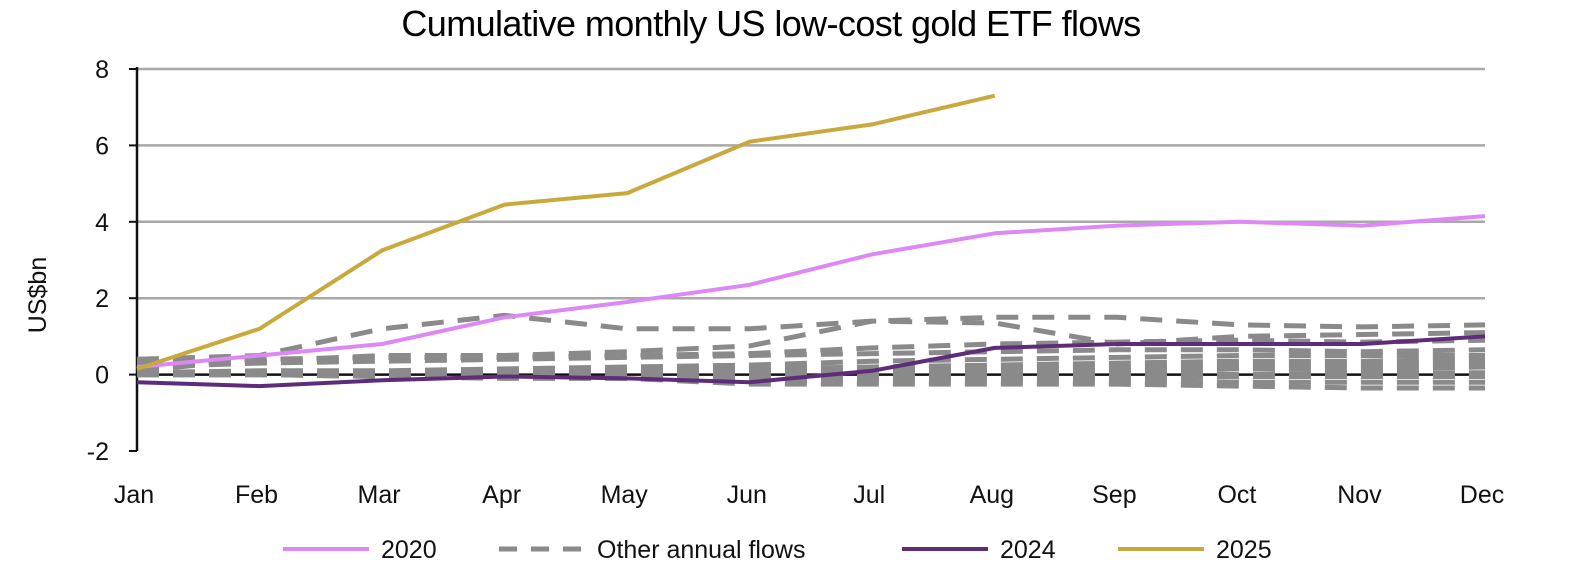 The width and height of the screenshot is (1580, 582). I want to click on y-tick-label: 6, so click(102, 146).